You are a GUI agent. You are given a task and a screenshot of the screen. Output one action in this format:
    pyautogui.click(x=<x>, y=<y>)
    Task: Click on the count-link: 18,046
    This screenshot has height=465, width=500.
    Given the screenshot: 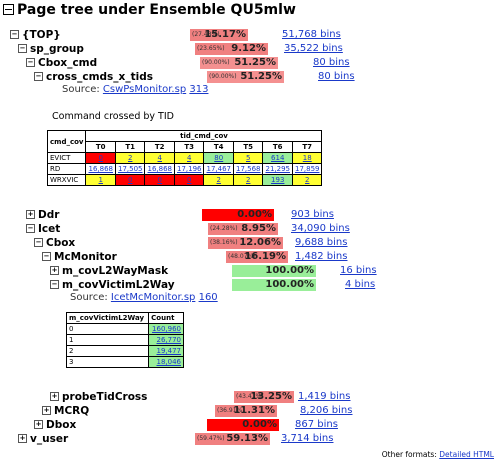 What is the action you would take?
    pyautogui.click(x=169, y=362)
    